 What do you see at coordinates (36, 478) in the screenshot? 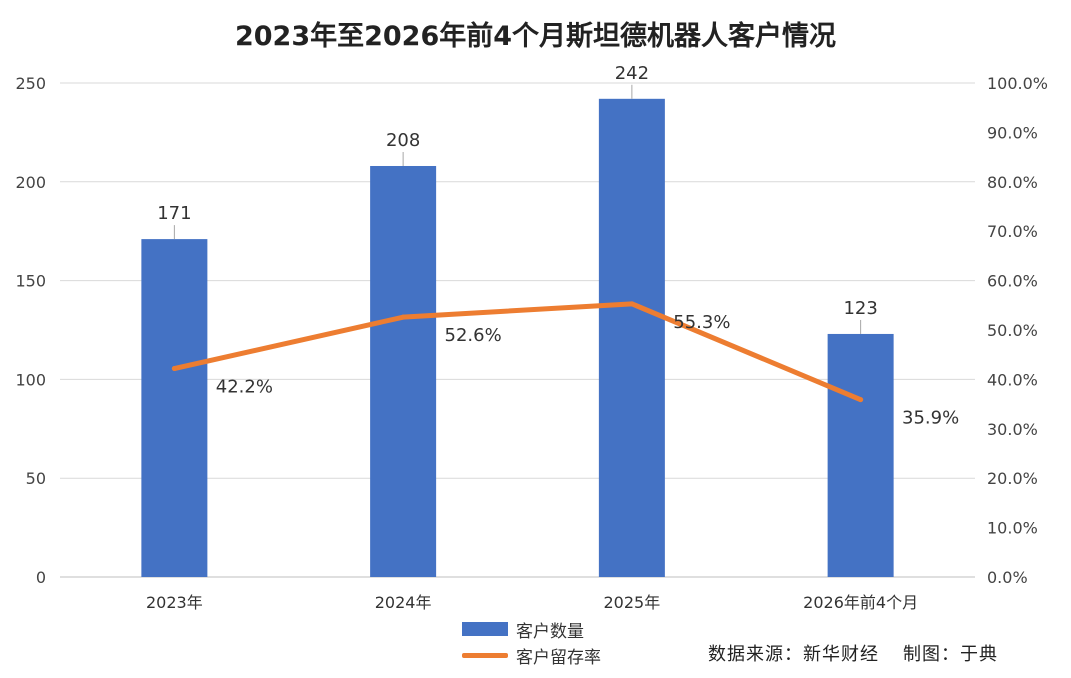
I see `y-left-tick-label: 50` at bounding box center [36, 478].